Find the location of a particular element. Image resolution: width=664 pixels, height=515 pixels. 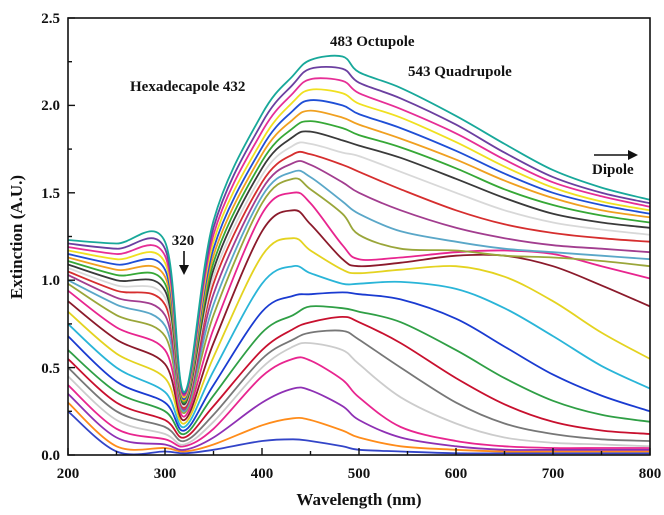

dipole-arrow-icon is located at coordinates (616, 155).